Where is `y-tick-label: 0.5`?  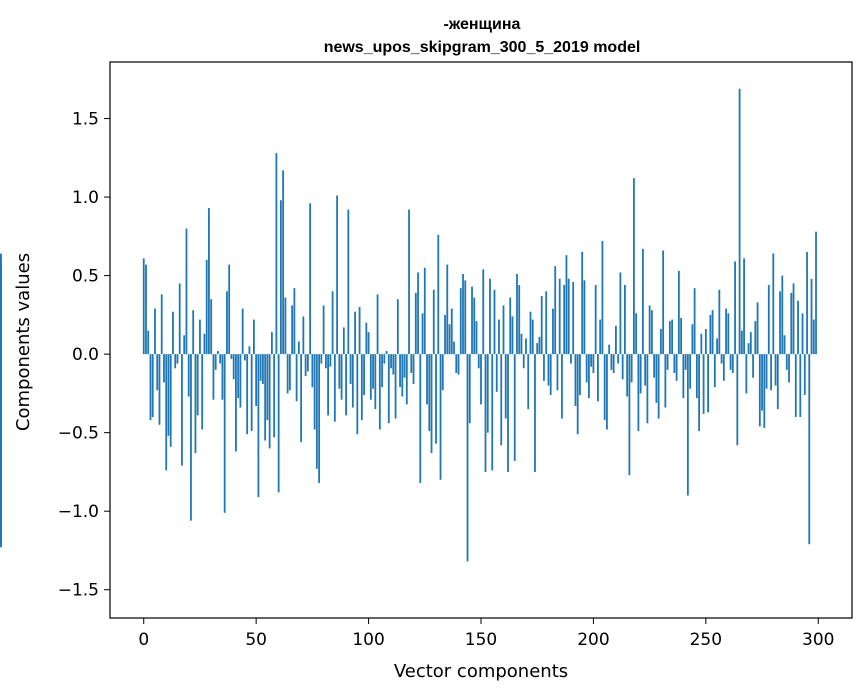
y-tick-label: 0.5 is located at coordinates (85, 277).